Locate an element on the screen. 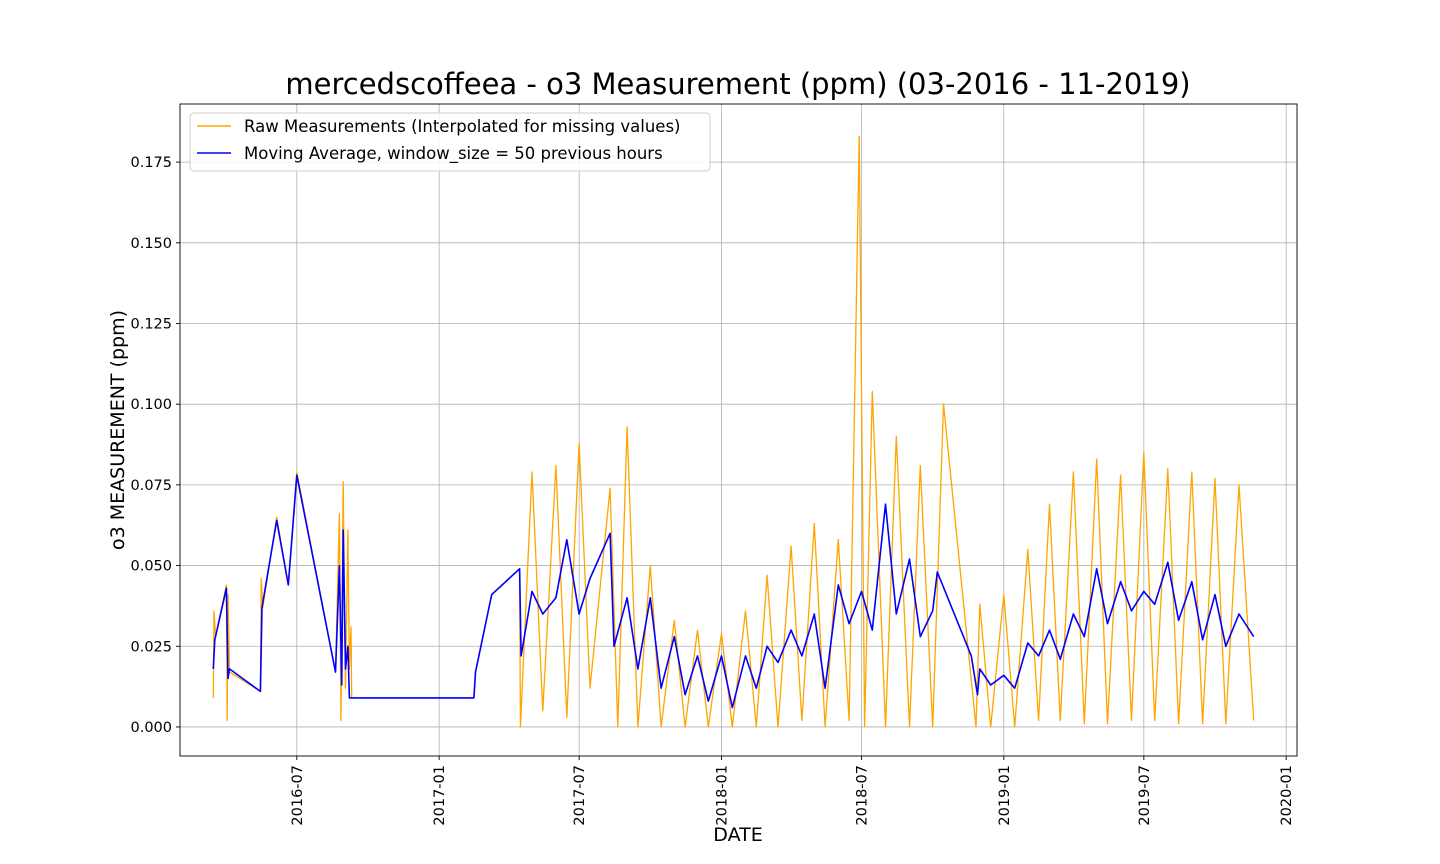 The width and height of the screenshot is (1440, 864). y-axis-label: o3 MEASUREMENT (ppm) is located at coordinates (118, 430).